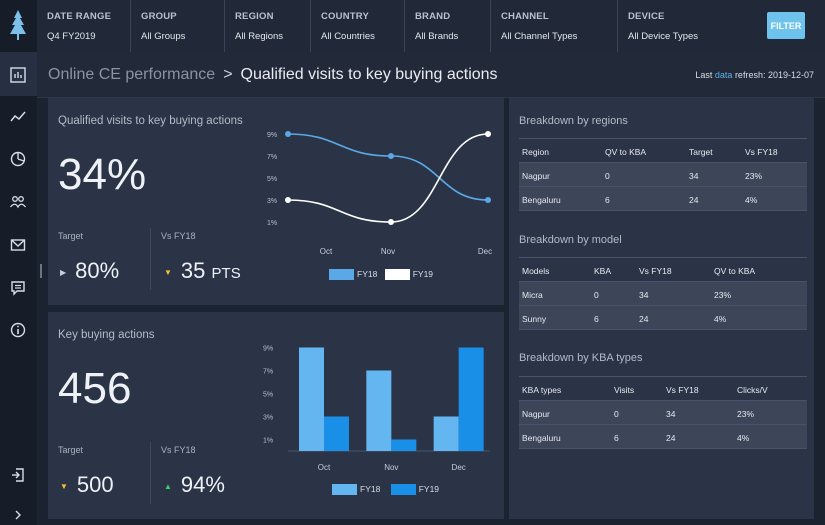  What do you see at coordinates (379, 411) in the screenshot?
I see `bar-fy18-nov` at bounding box center [379, 411].